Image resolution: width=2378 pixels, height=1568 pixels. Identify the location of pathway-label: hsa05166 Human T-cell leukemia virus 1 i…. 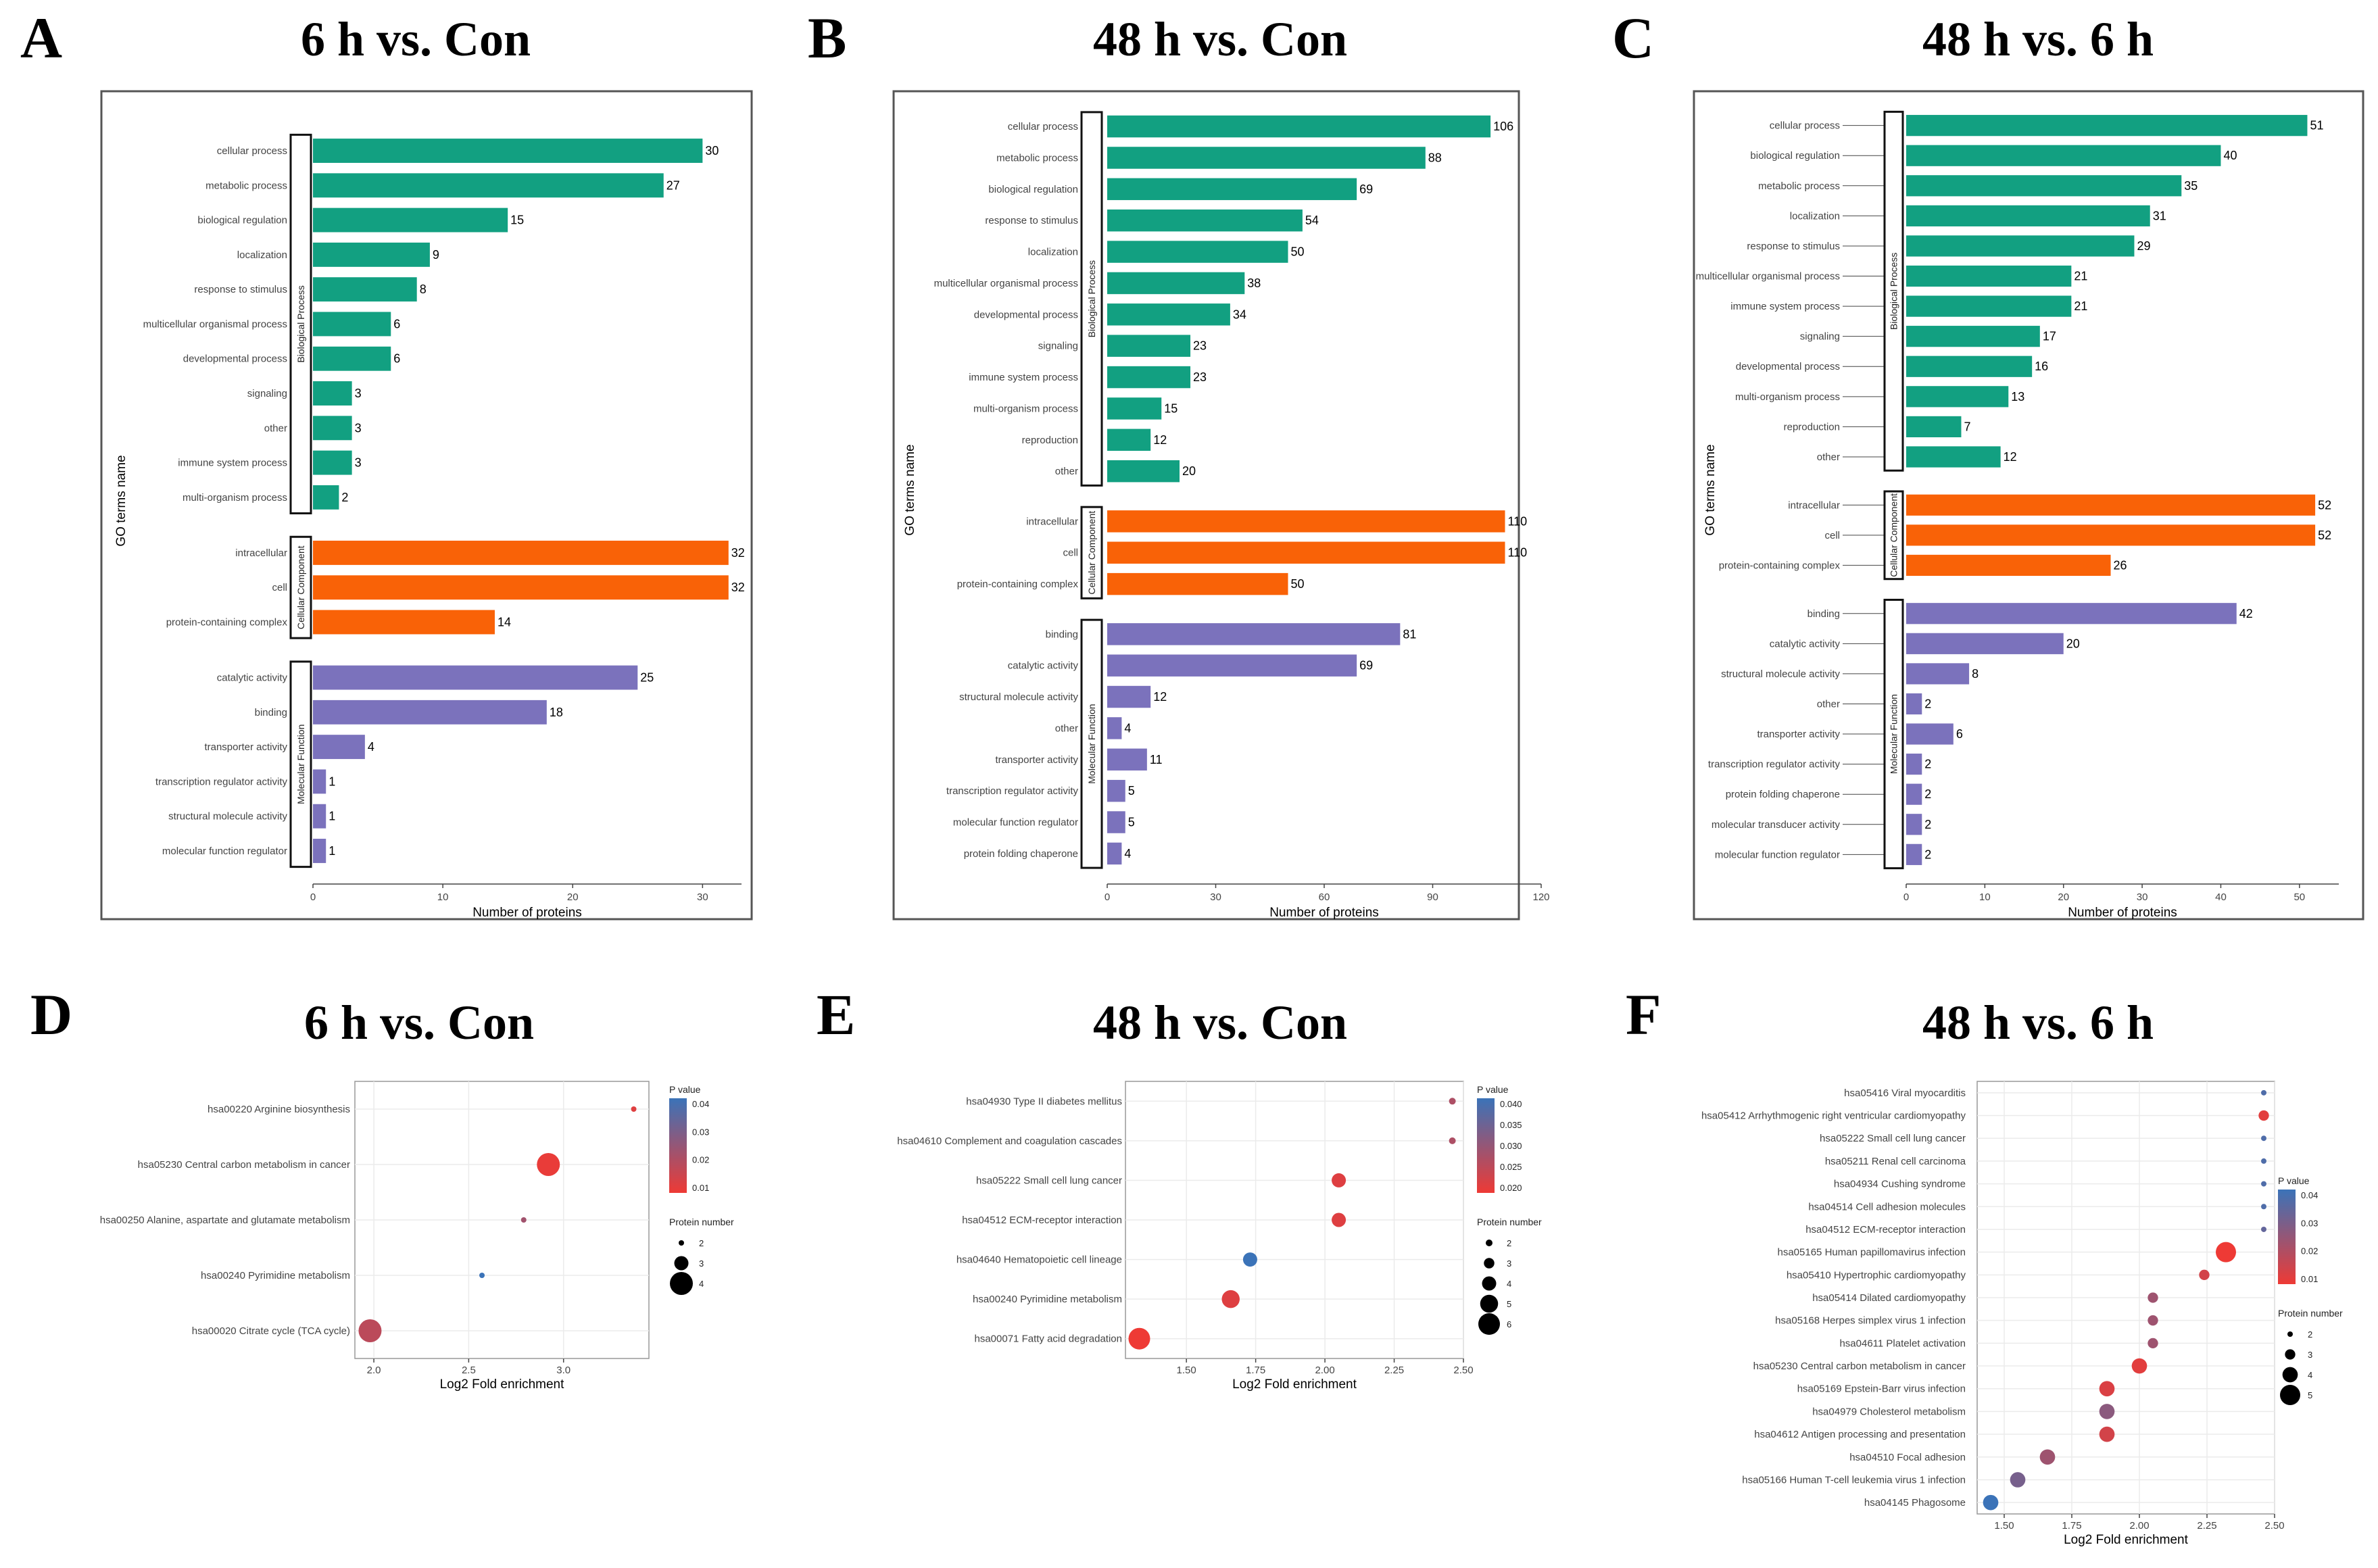
(1854, 1480).